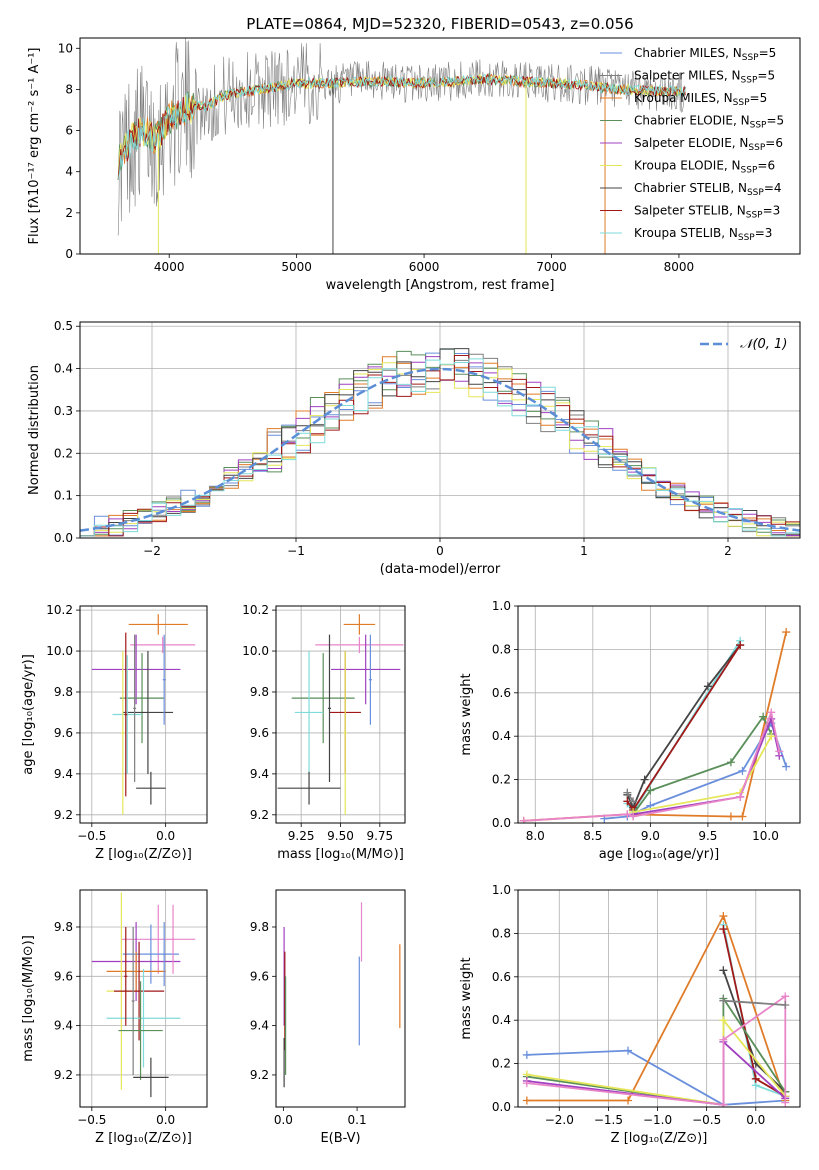 The image size is (819, 1170). I want to click on x-tick-label: 9.75, so click(379, 836).